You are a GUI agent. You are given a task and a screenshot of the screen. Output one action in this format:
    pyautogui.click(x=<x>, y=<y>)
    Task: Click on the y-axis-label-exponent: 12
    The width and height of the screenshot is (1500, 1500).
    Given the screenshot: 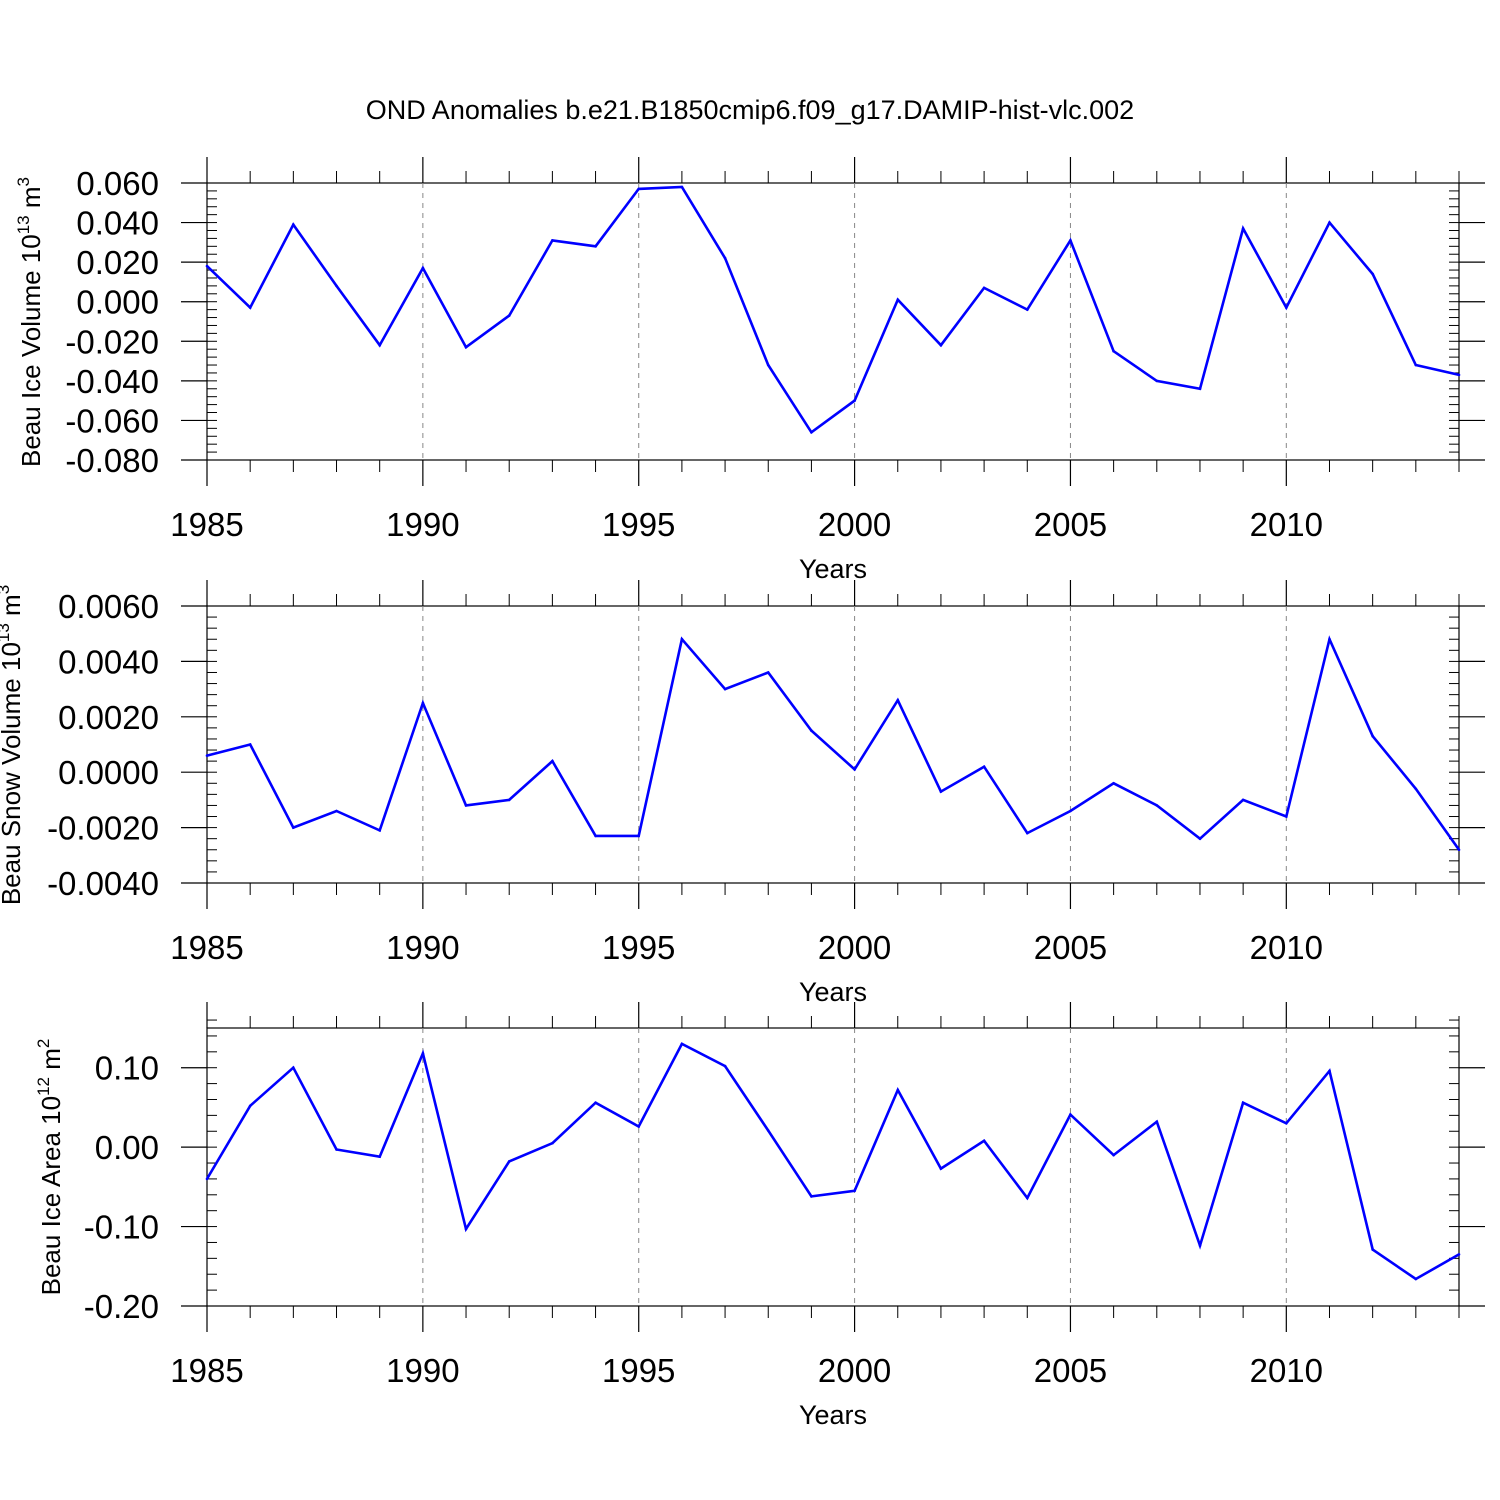 What is the action you would take?
    pyautogui.click(x=43, y=1086)
    